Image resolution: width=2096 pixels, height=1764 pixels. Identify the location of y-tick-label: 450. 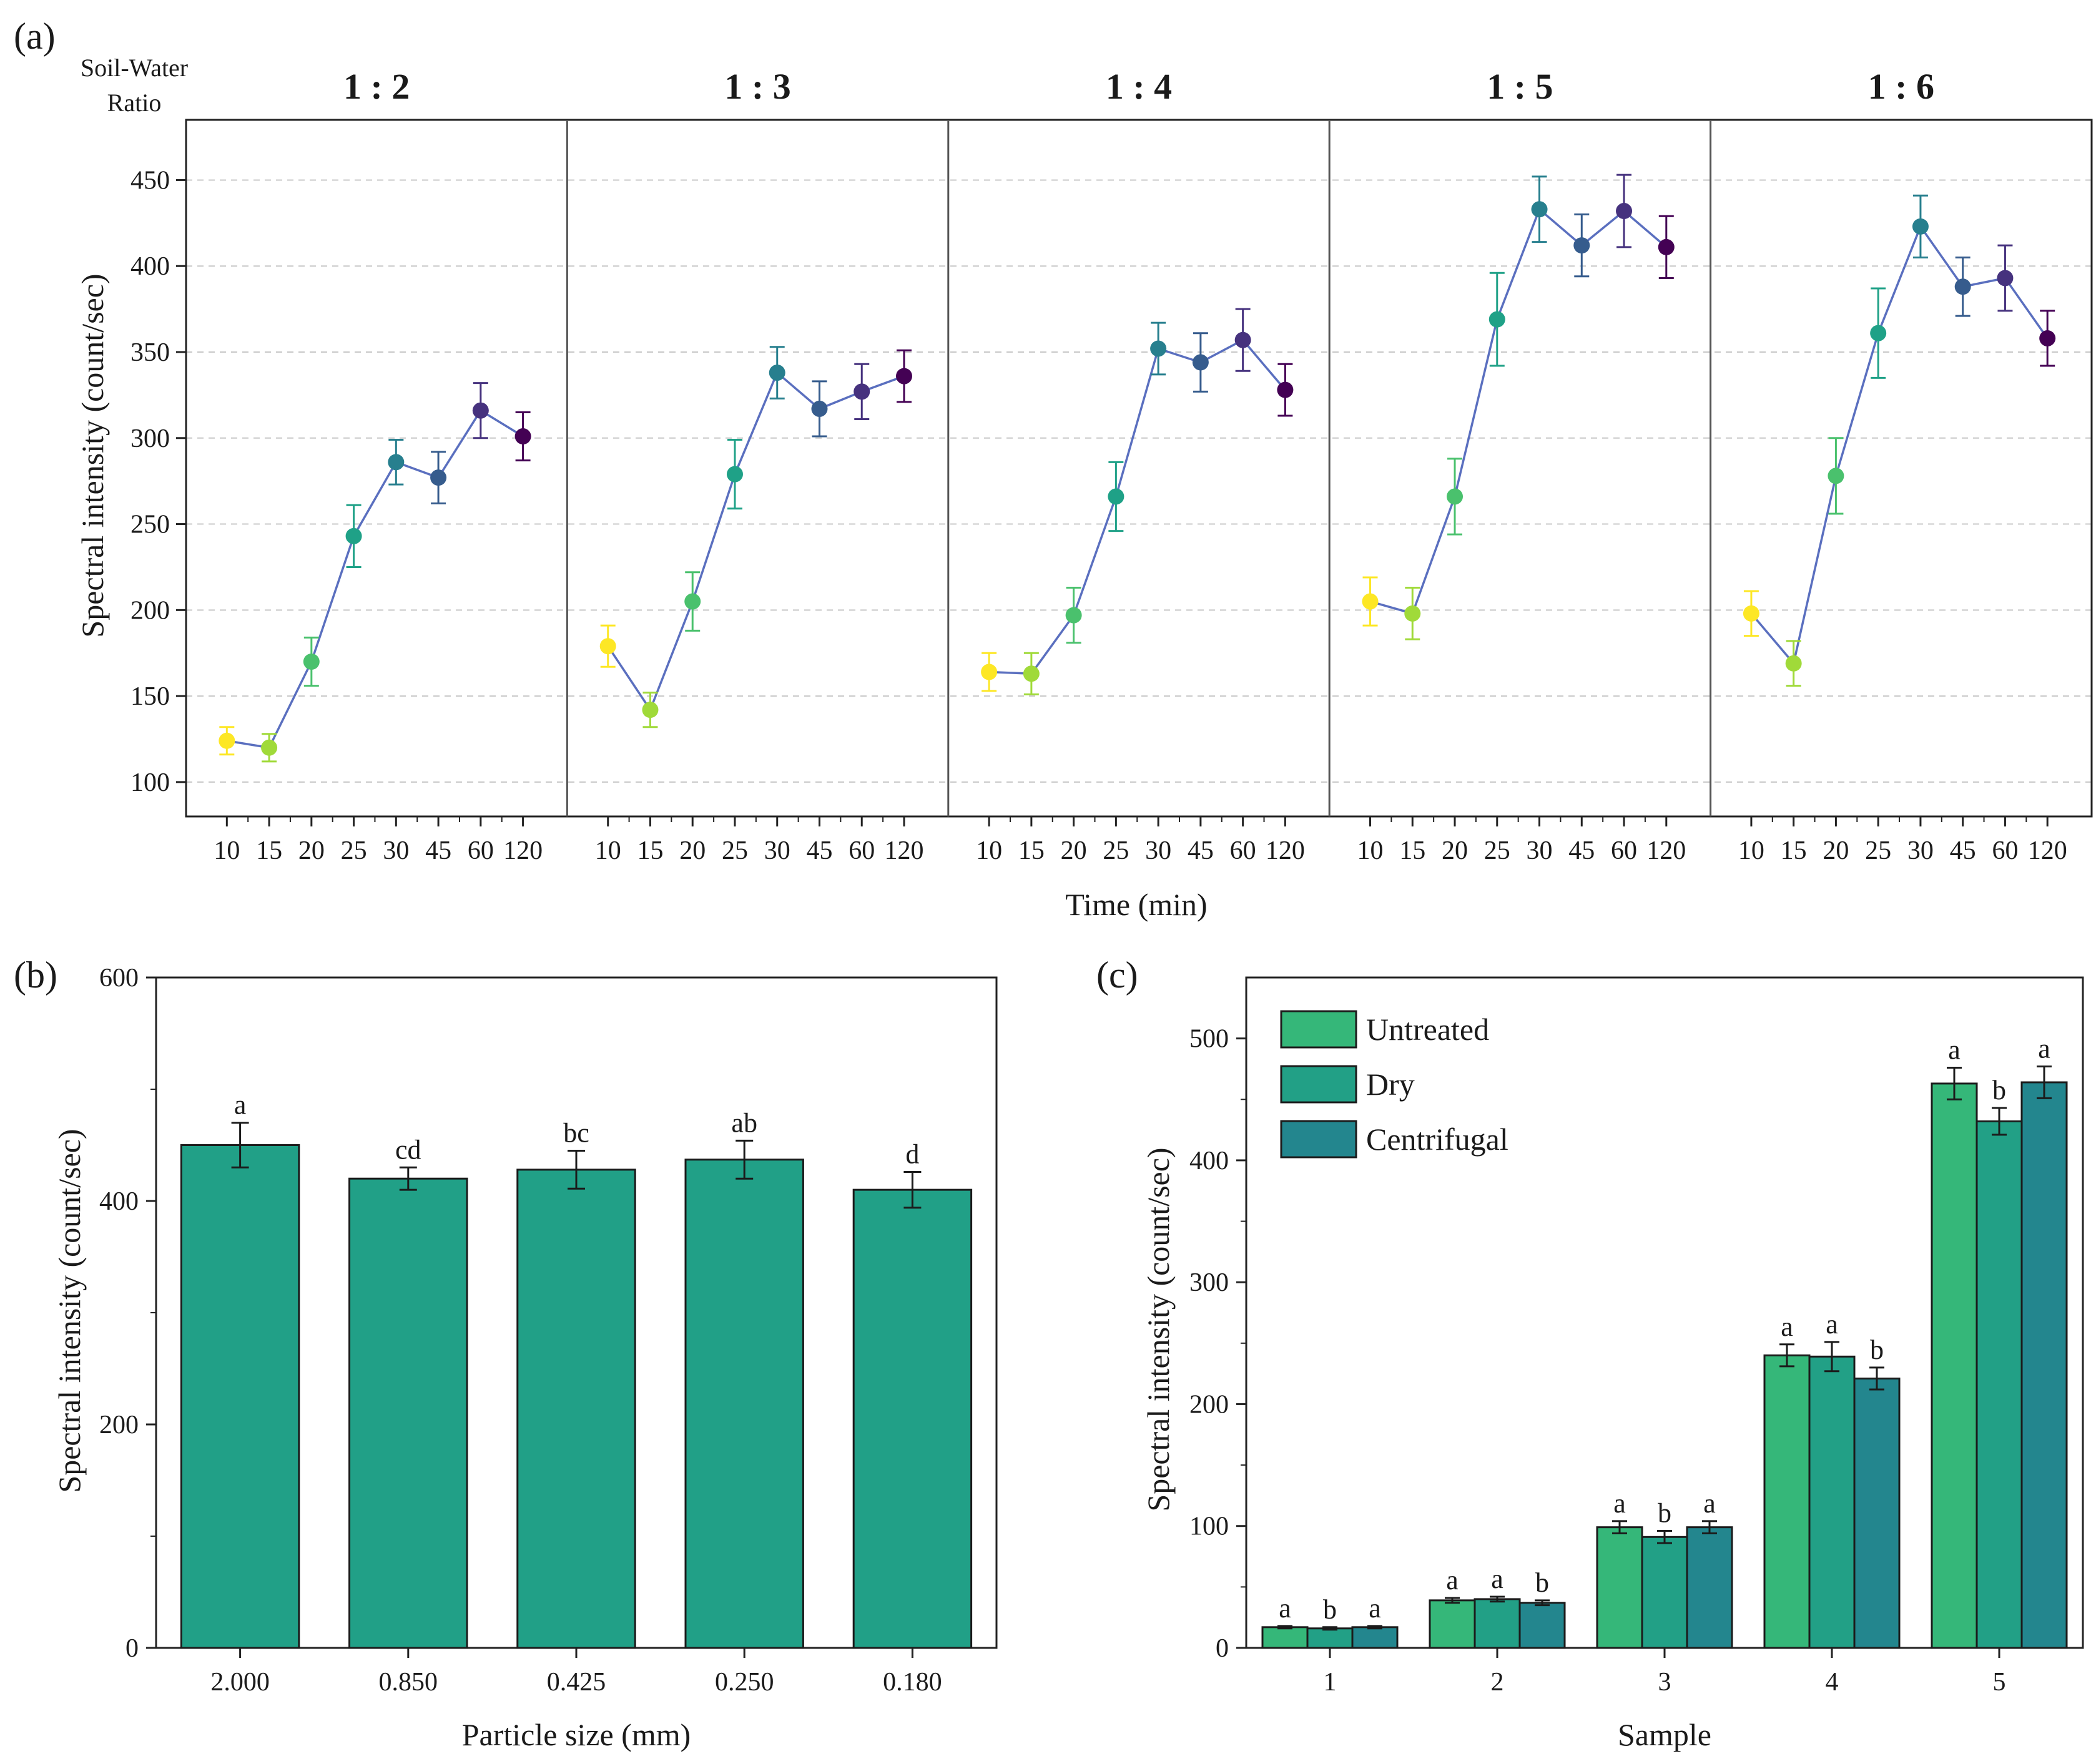
(150, 180).